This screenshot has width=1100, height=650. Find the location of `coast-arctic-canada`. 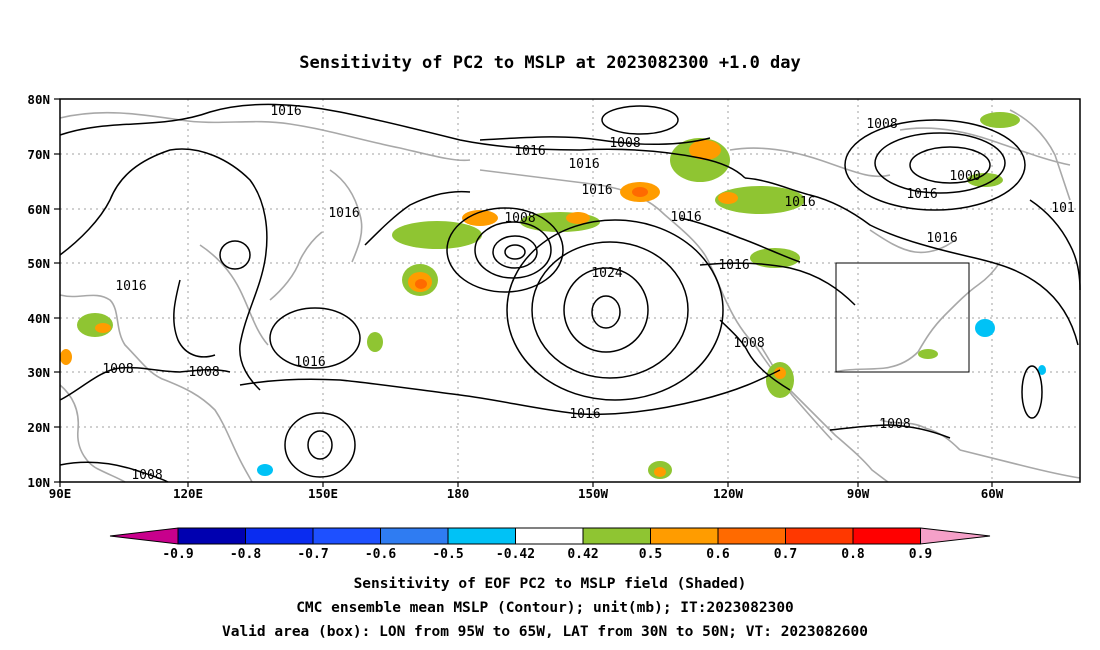

coast-arctic-canada is located at coordinates (900, 152).